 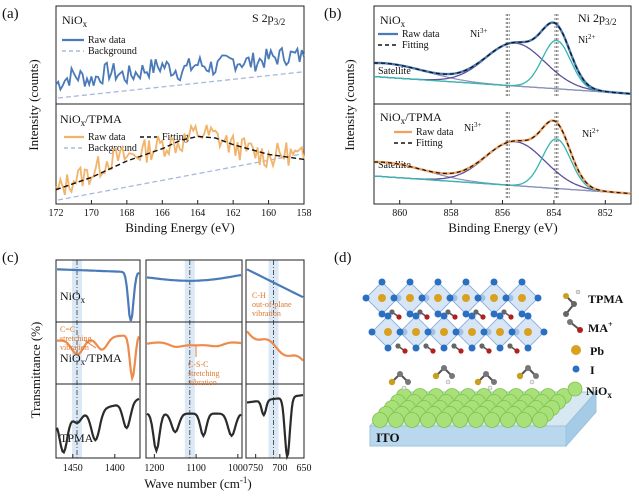 I want to click on panel-c-seg2-niox-tpma-line, so click(x=275, y=346).